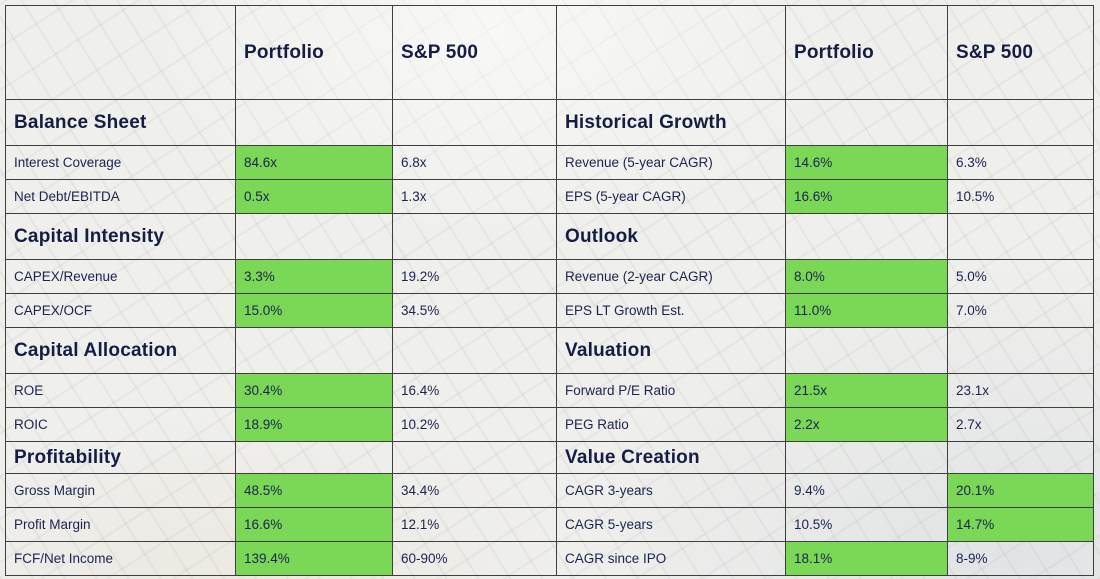 This screenshot has width=1100, height=579. What do you see at coordinates (671, 558) in the screenshot?
I see `metric-label: CAGR since IPO` at bounding box center [671, 558].